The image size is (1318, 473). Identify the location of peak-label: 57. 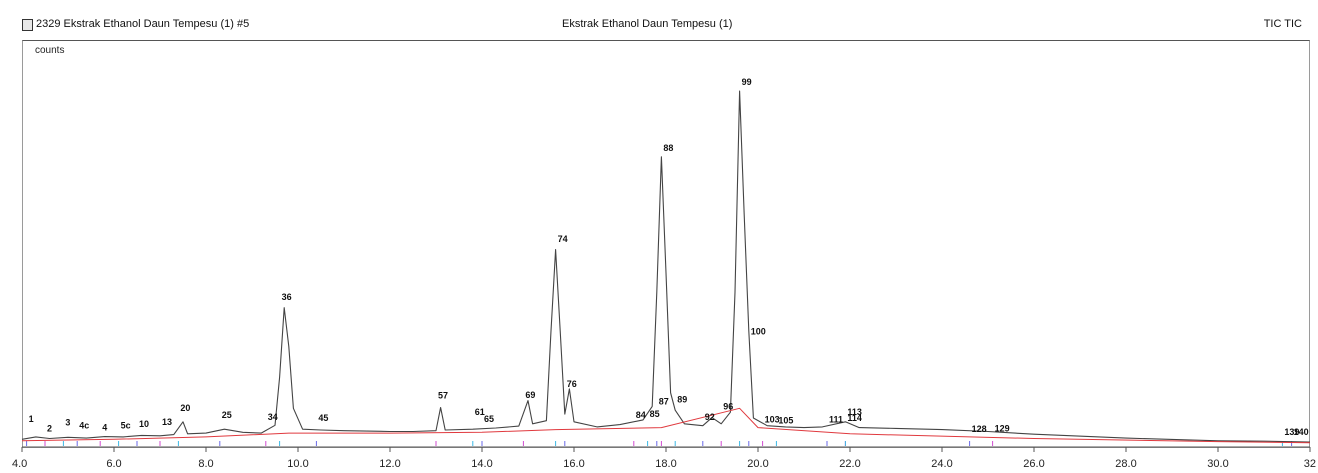
(443, 396).